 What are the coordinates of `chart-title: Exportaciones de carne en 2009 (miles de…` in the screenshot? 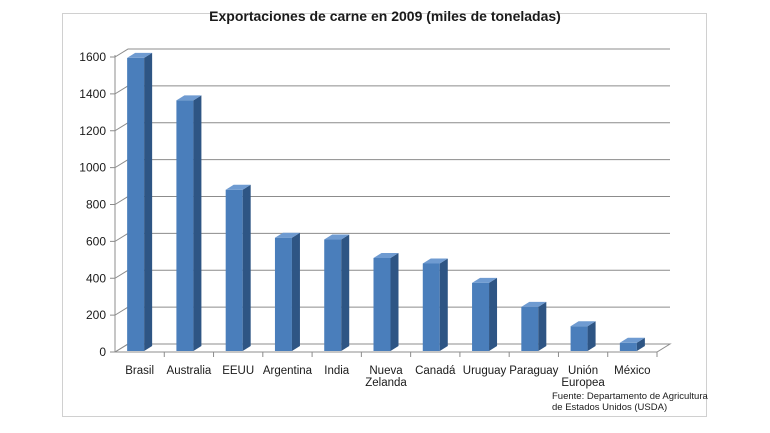 It's located at (385, 16).